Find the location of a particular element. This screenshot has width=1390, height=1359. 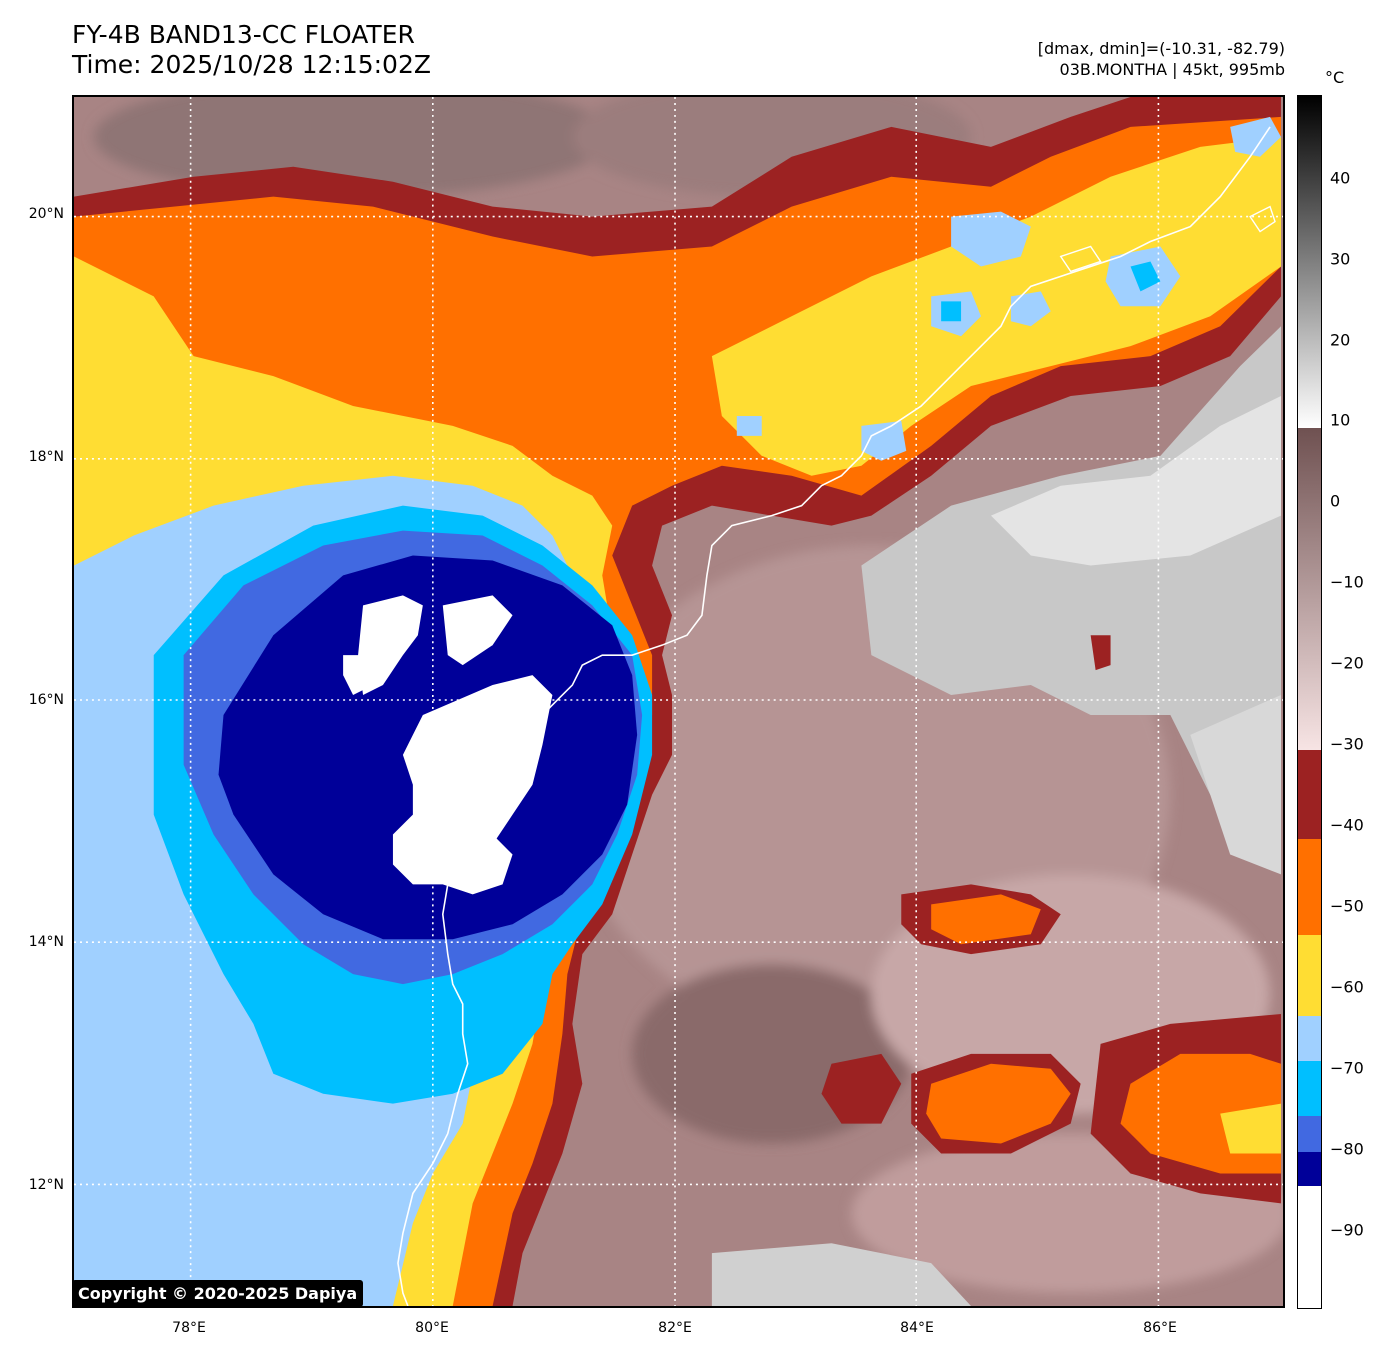

colorbar-label: 20 is located at coordinates (1340, 340).